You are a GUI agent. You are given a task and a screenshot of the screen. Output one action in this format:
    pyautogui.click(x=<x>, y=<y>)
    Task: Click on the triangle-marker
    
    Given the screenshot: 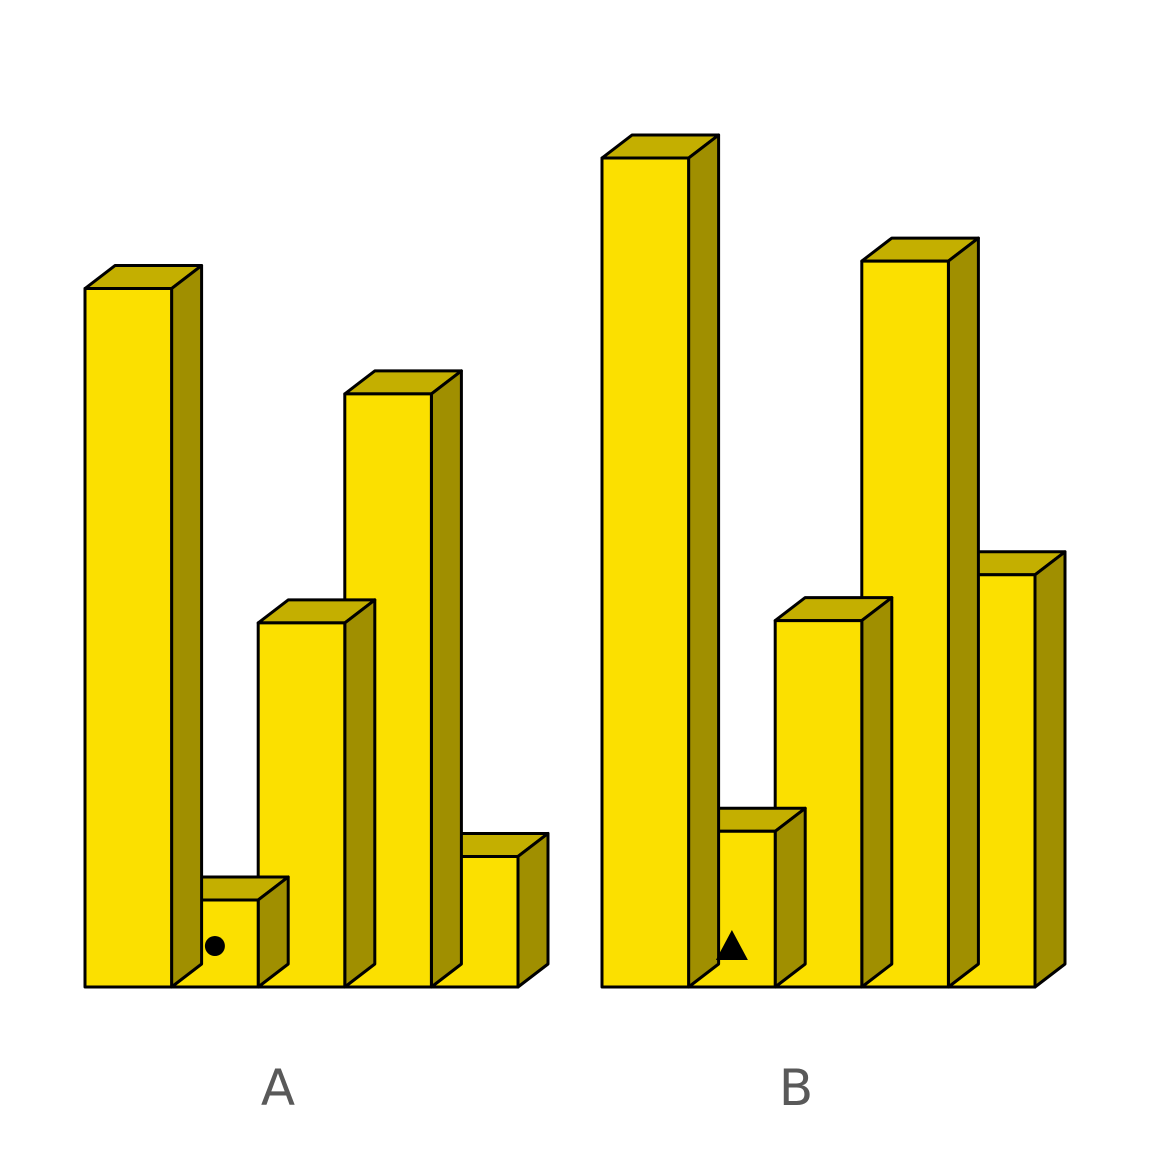 What is the action you would take?
    pyautogui.click(x=731, y=945)
    